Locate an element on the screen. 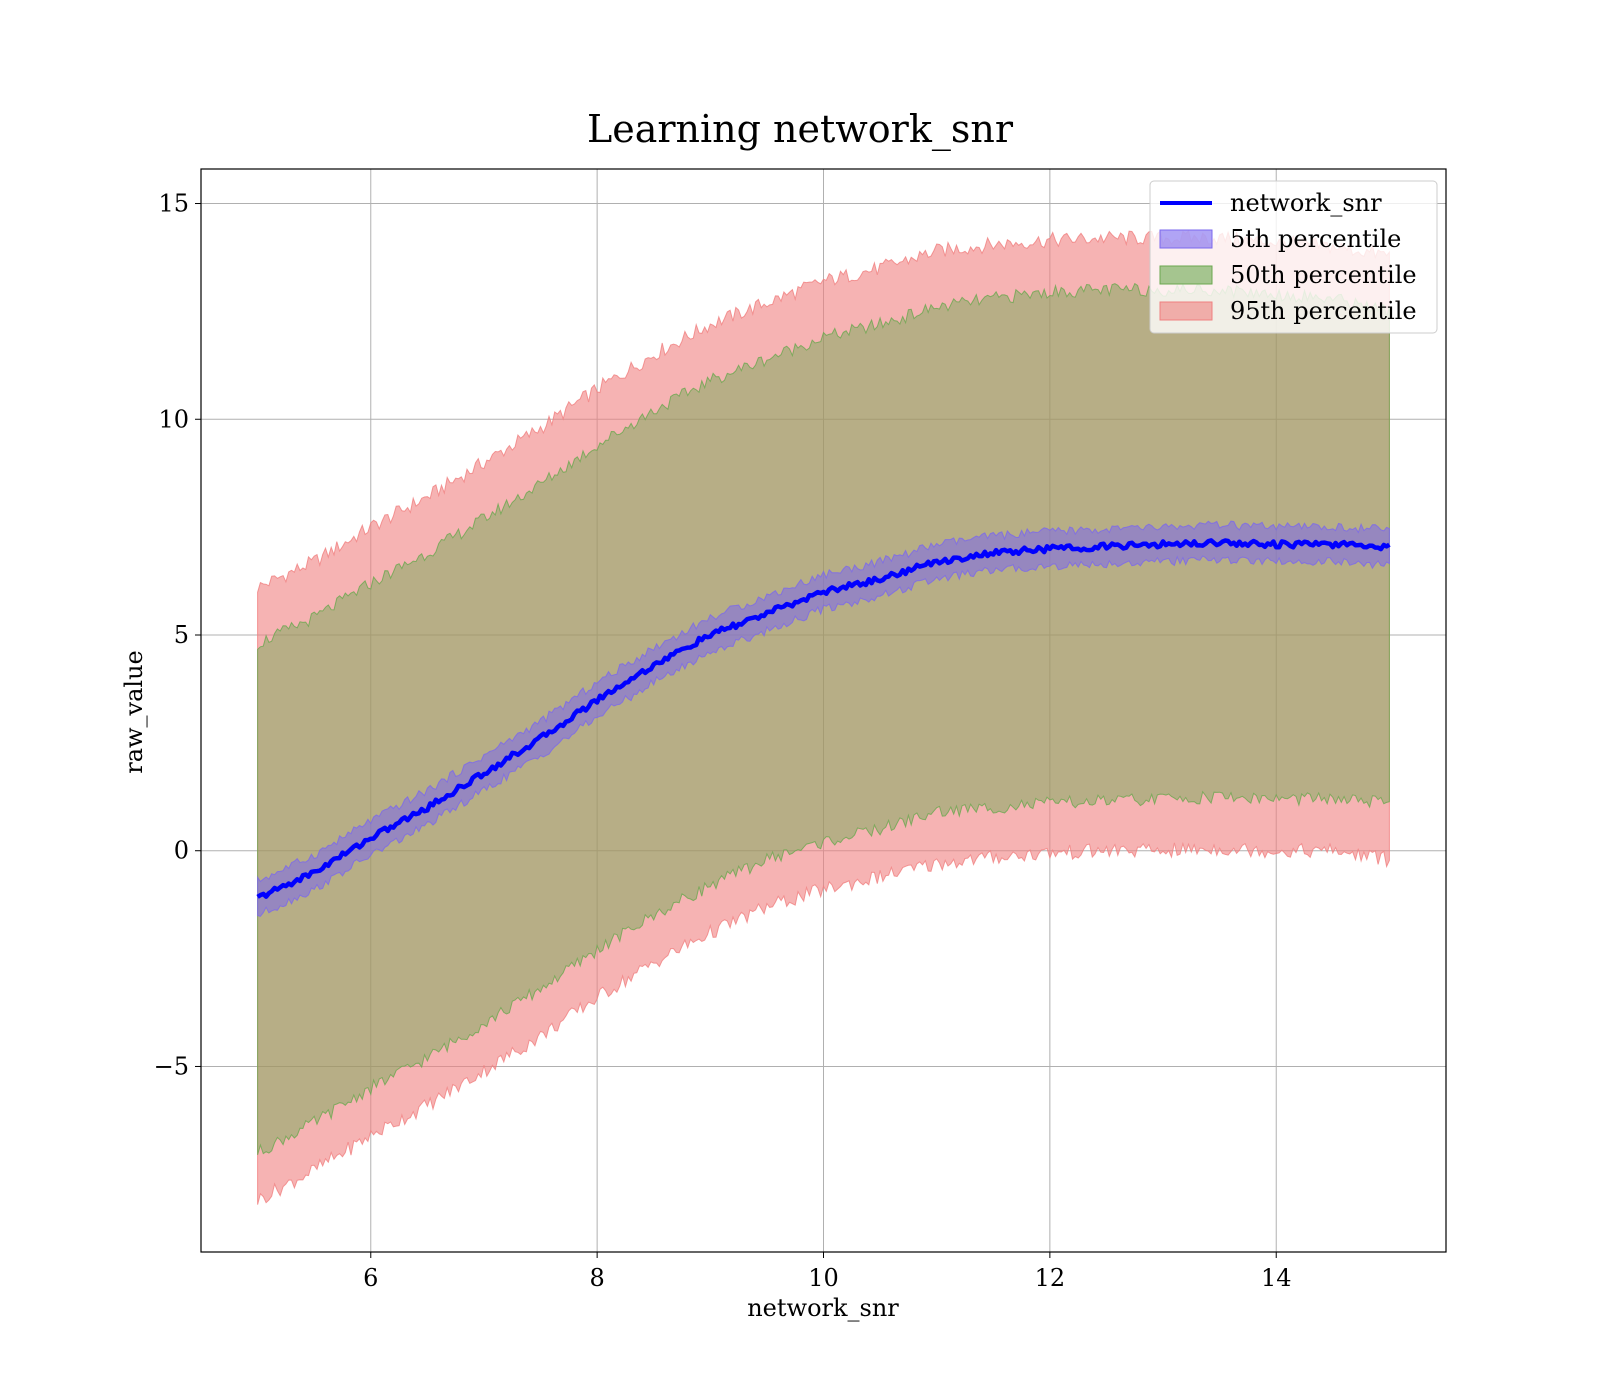 Image resolution: width=1600 pixels, height=1400 pixels. legend-label-5th-percentile: 5th percentile is located at coordinates (1315, 239).